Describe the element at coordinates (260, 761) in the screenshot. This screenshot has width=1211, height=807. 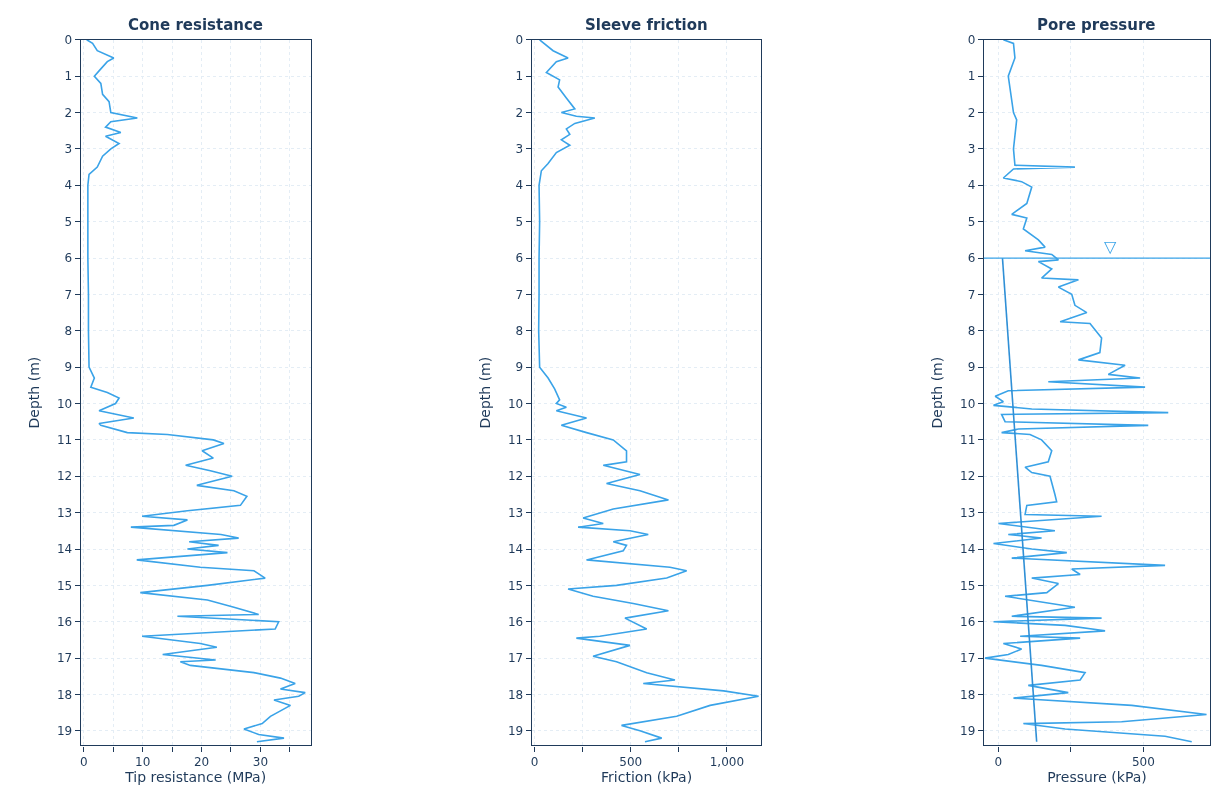
I see `x-tick-label: 30` at that location.